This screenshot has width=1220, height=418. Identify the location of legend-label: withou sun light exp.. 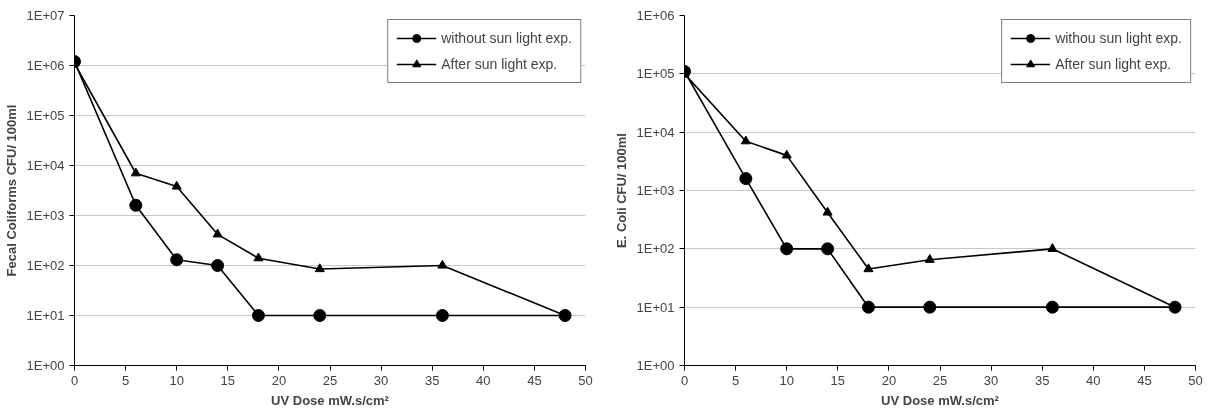
(1118, 38).